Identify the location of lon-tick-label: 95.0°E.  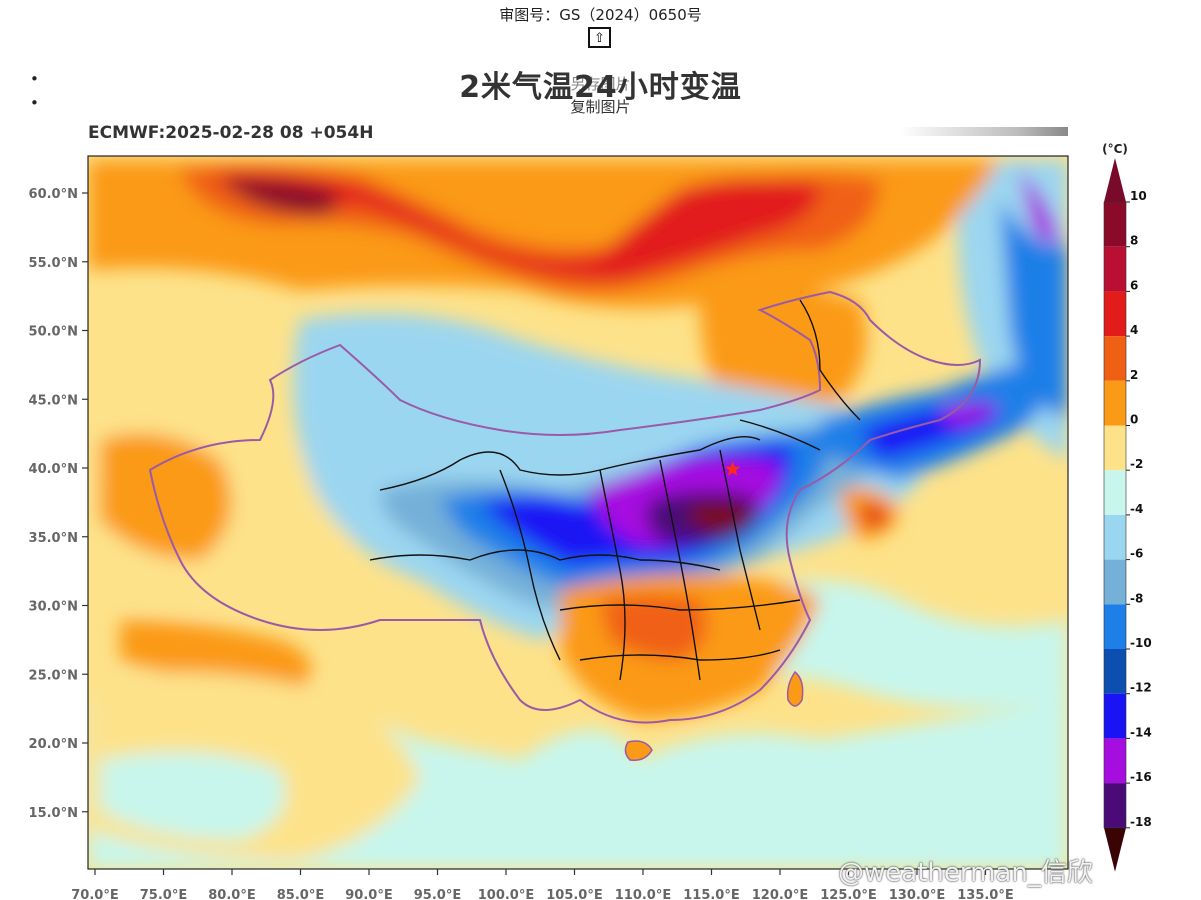
(437, 894).